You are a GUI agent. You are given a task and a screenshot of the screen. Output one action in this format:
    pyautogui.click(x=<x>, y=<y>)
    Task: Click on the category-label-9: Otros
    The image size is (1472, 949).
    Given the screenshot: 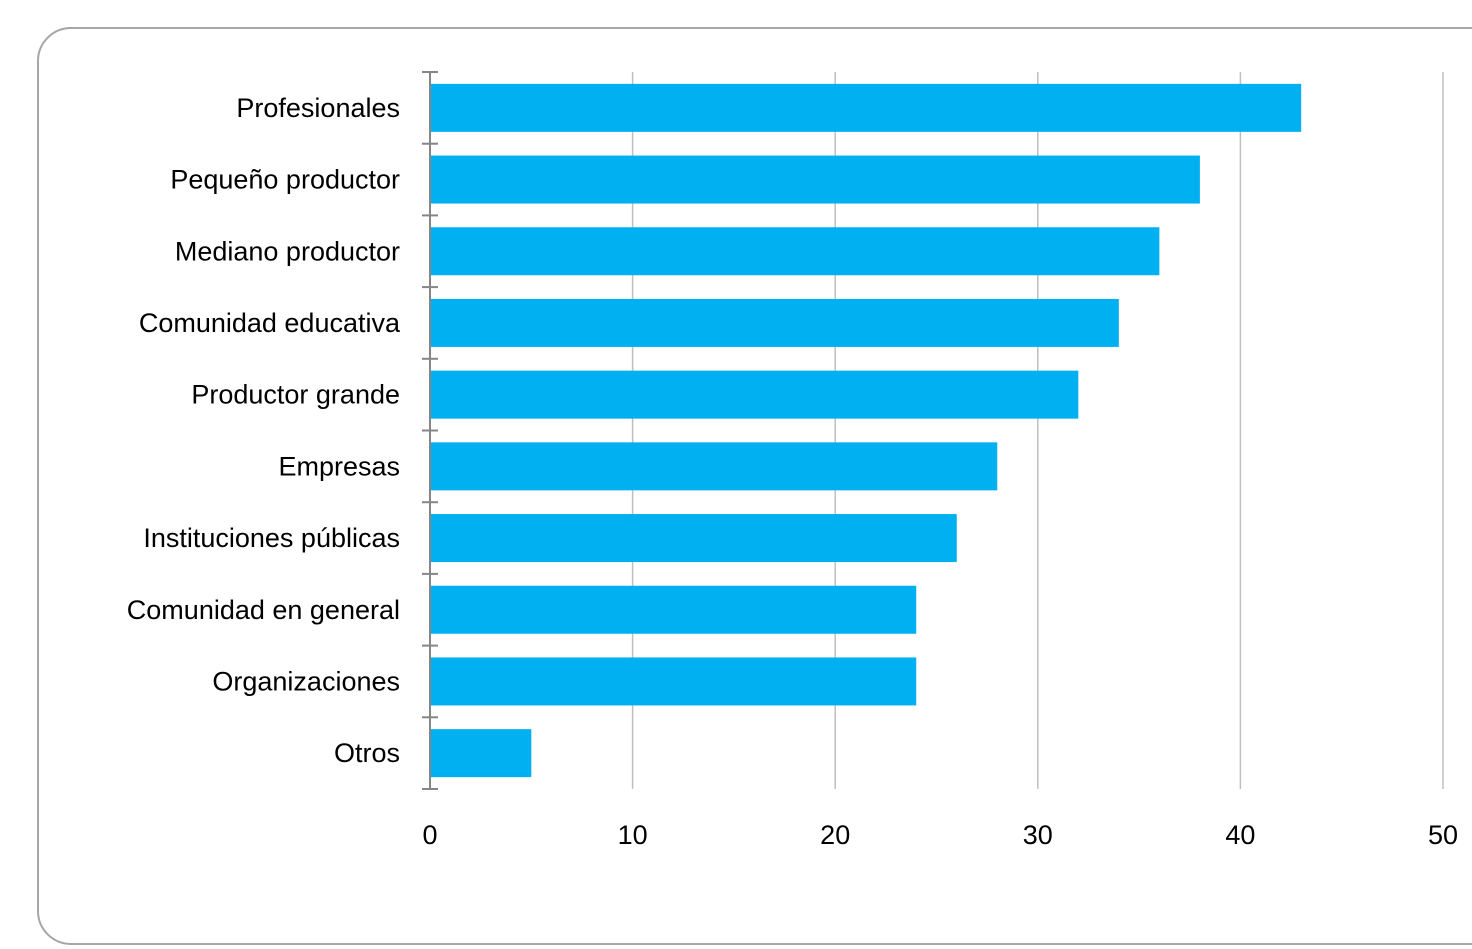 What is the action you would take?
    pyautogui.click(x=367, y=753)
    